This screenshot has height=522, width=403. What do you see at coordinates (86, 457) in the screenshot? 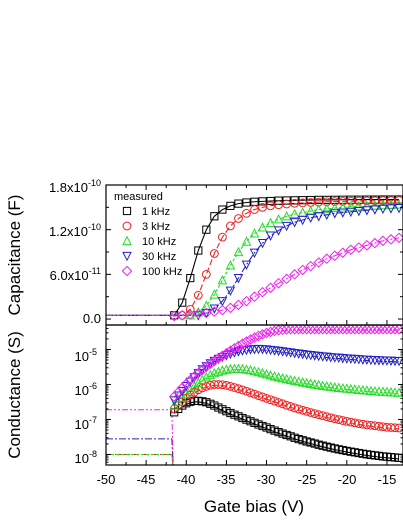
I see `bottom-y-tick-label: 10-8` at bounding box center [86, 457].